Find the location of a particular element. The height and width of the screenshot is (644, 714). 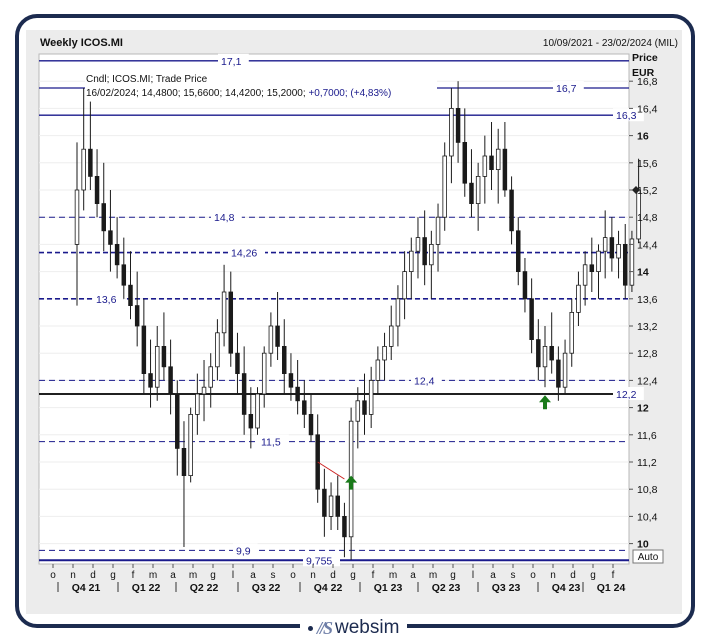

level-label: 12,2 is located at coordinates (626, 395).